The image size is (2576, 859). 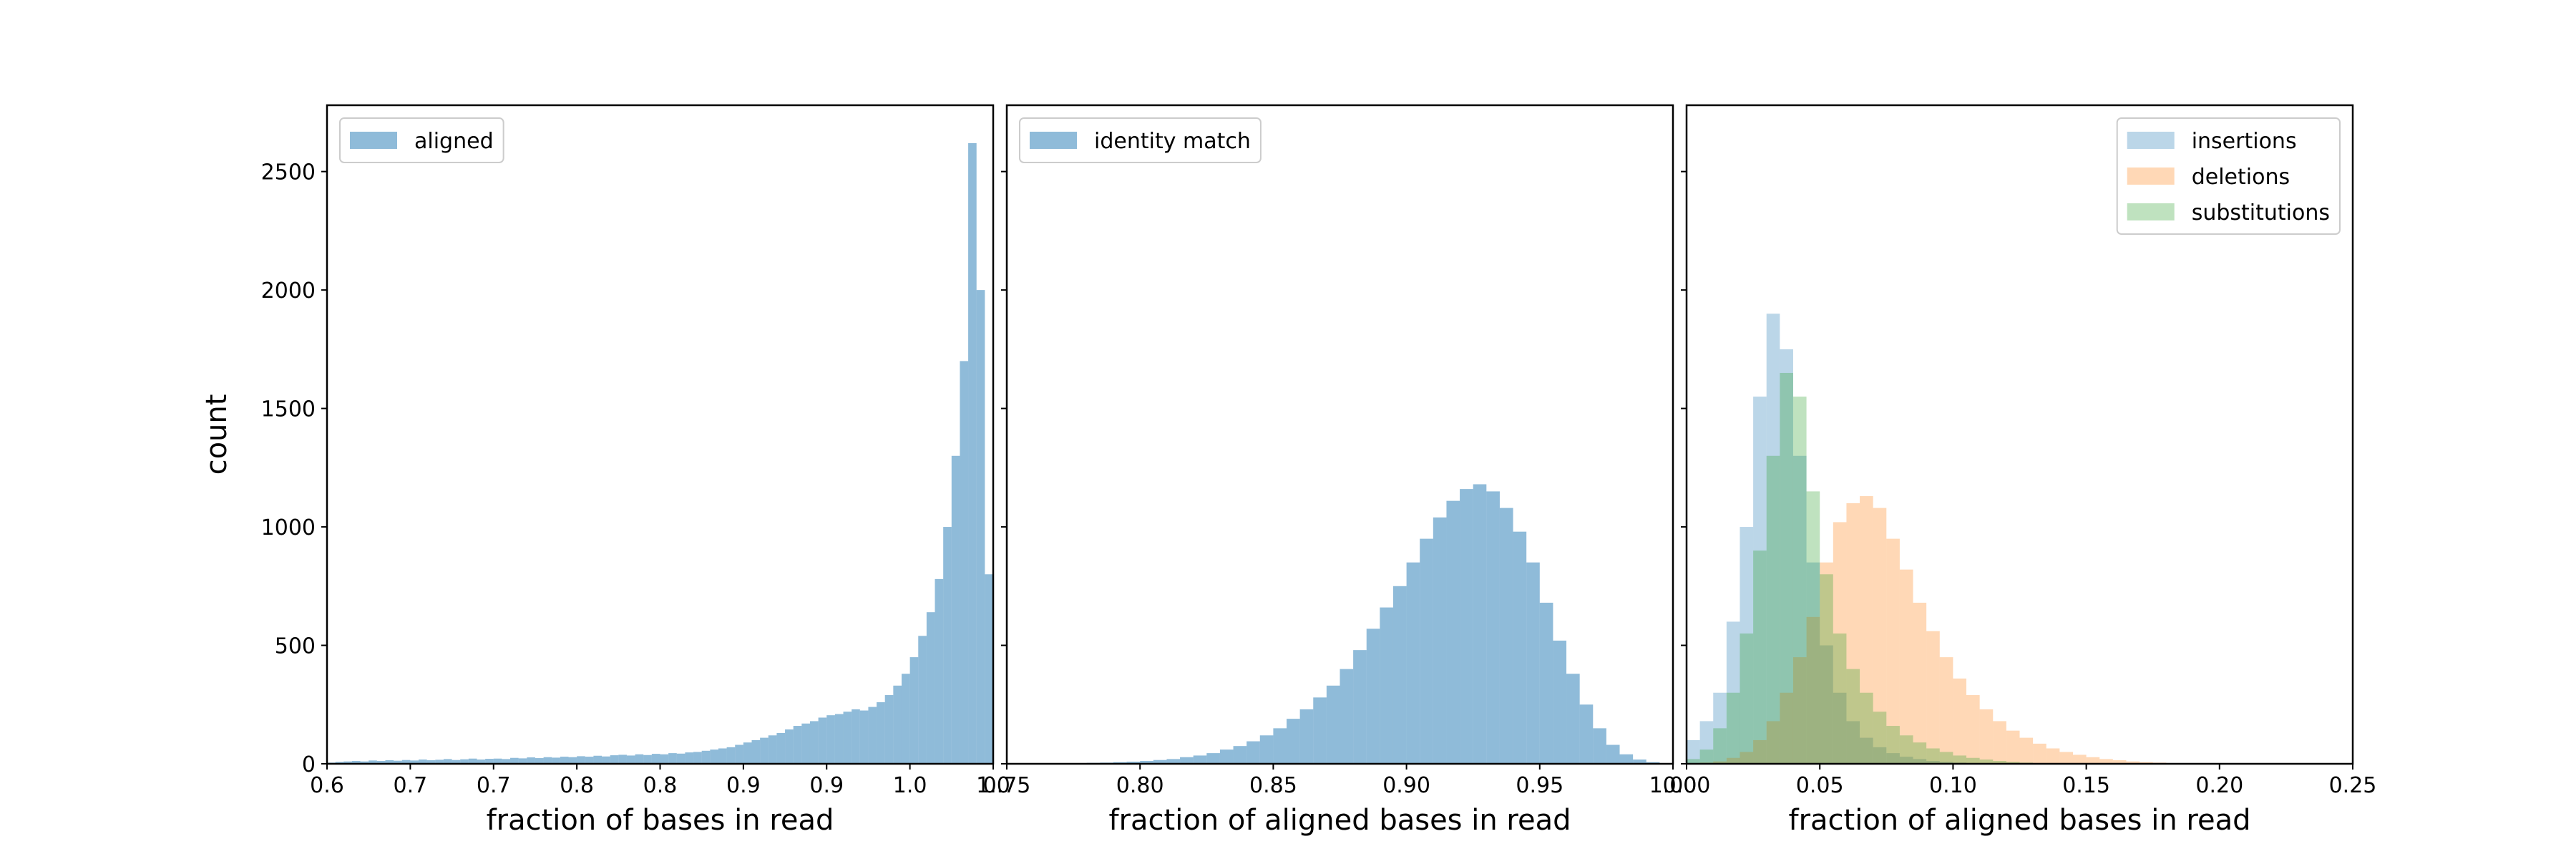 What do you see at coordinates (2353, 785) in the screenshot?
I see `x-tick-label: 0.25` at bounding box center [2353, 785].